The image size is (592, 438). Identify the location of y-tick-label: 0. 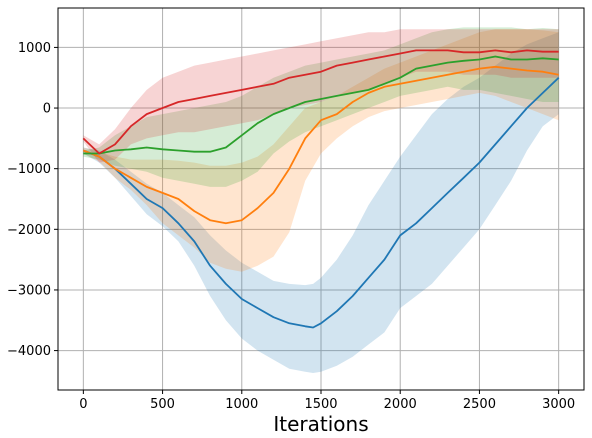
(47, 109).